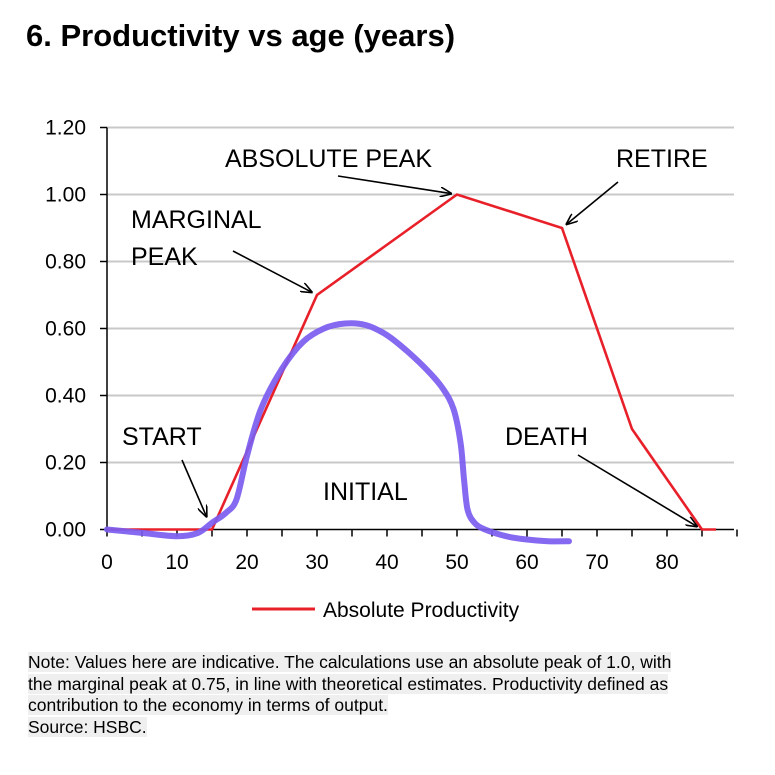 The height and width of the screenshot is (775, 775). I want to click on arrow-retire, so click(593, 202).